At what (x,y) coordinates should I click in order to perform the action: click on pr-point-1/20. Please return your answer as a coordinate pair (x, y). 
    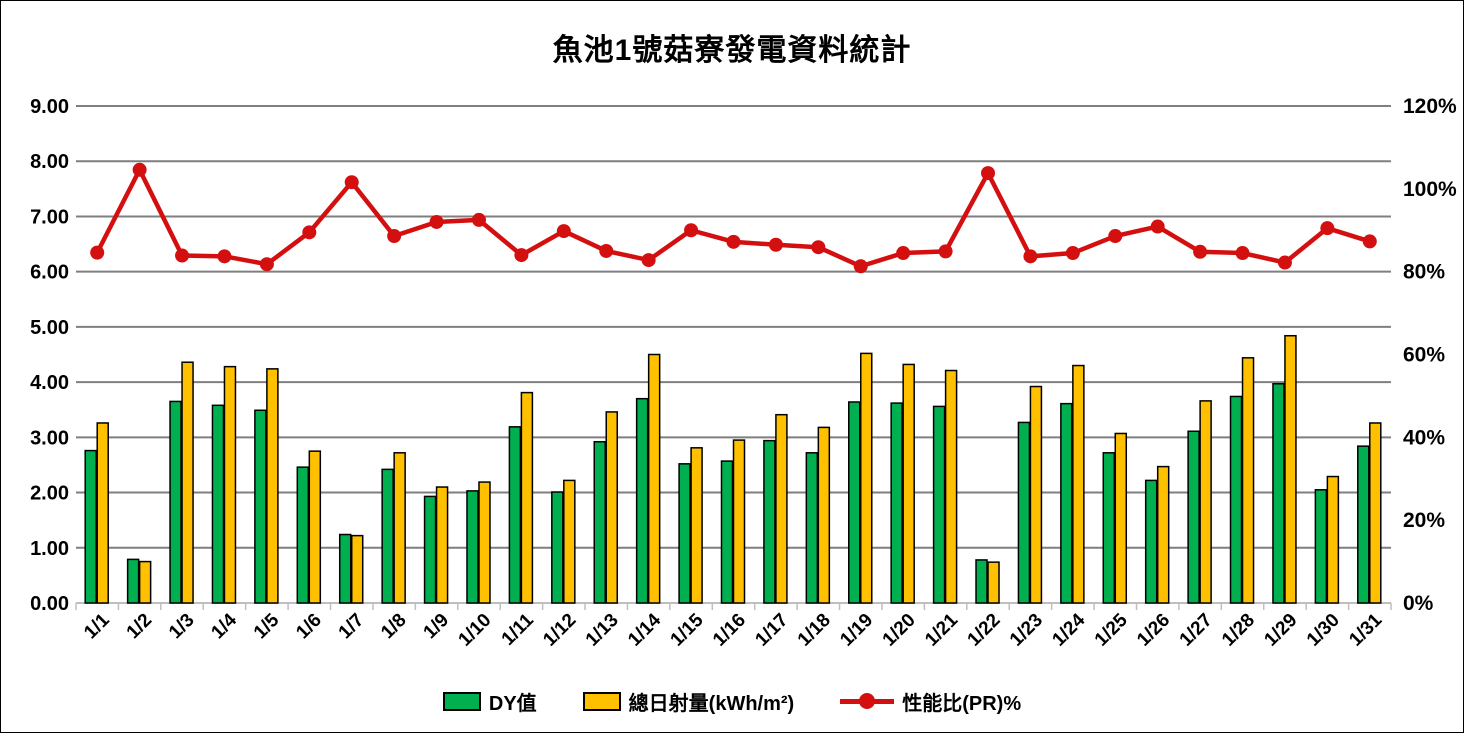
    Looking at the image, I should click on (903, 253).